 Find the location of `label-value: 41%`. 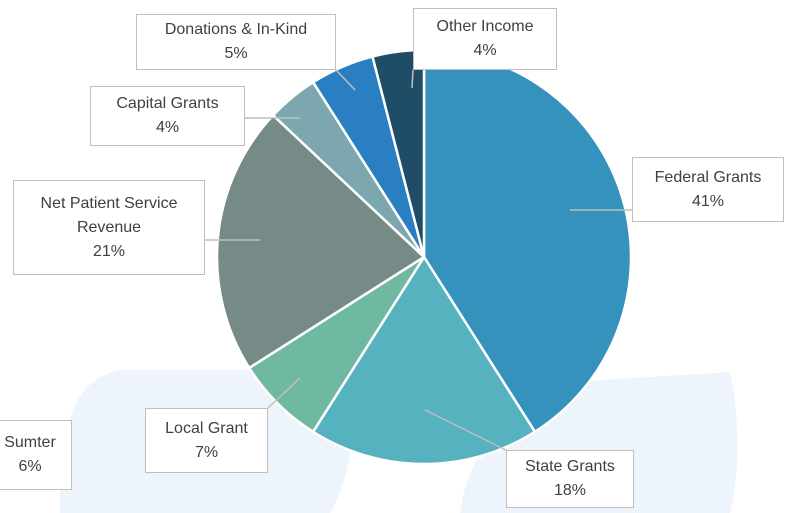

label-value: 41% is located at coordinates (708, 201).